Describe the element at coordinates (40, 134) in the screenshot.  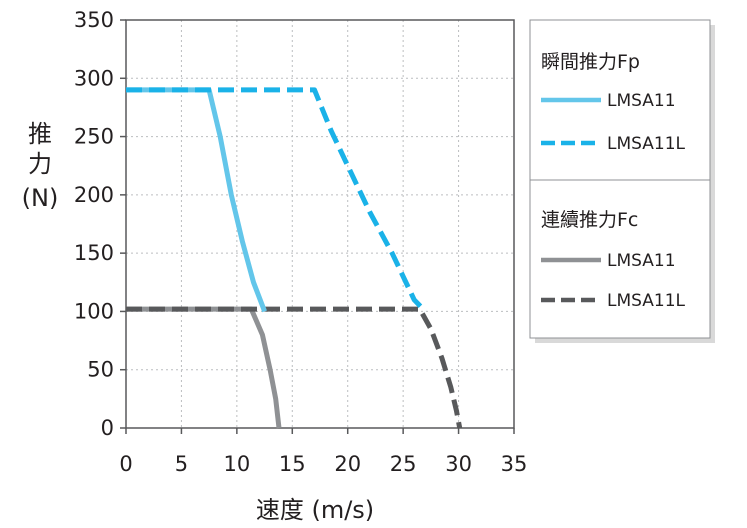
I see `y-axis-title-line-1: 推` at that location.